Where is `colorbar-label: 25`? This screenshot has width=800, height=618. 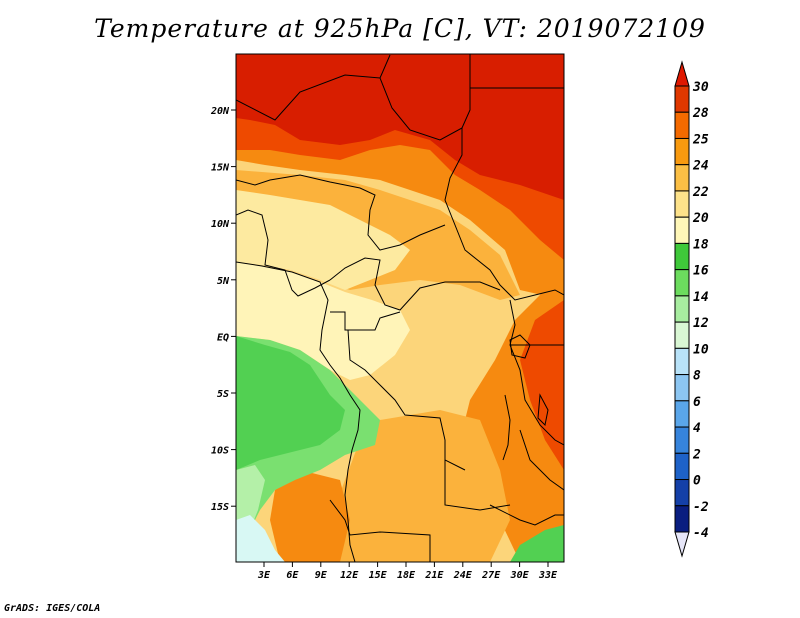
colorbar-label: 25 is located at coordinates (700, 139).